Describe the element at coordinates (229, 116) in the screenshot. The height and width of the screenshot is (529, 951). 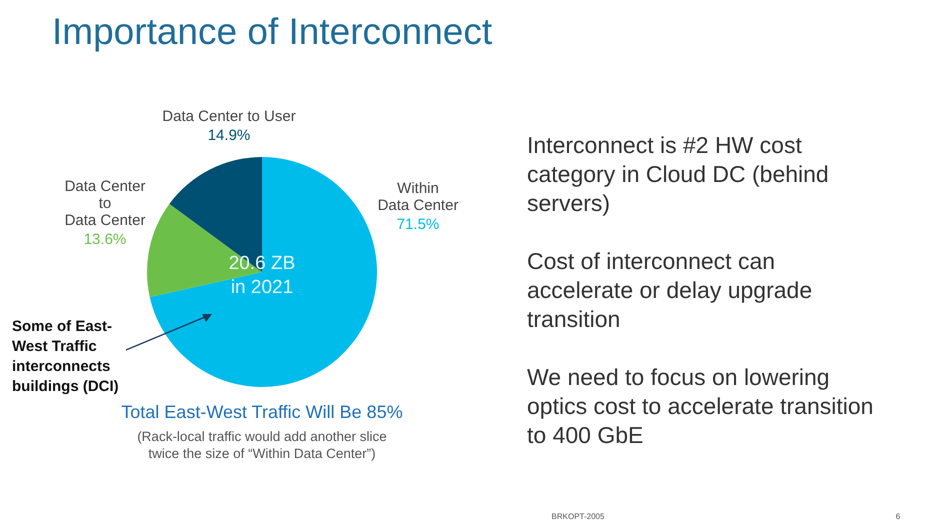
I see `slice-label: Data Center to User` at that location.